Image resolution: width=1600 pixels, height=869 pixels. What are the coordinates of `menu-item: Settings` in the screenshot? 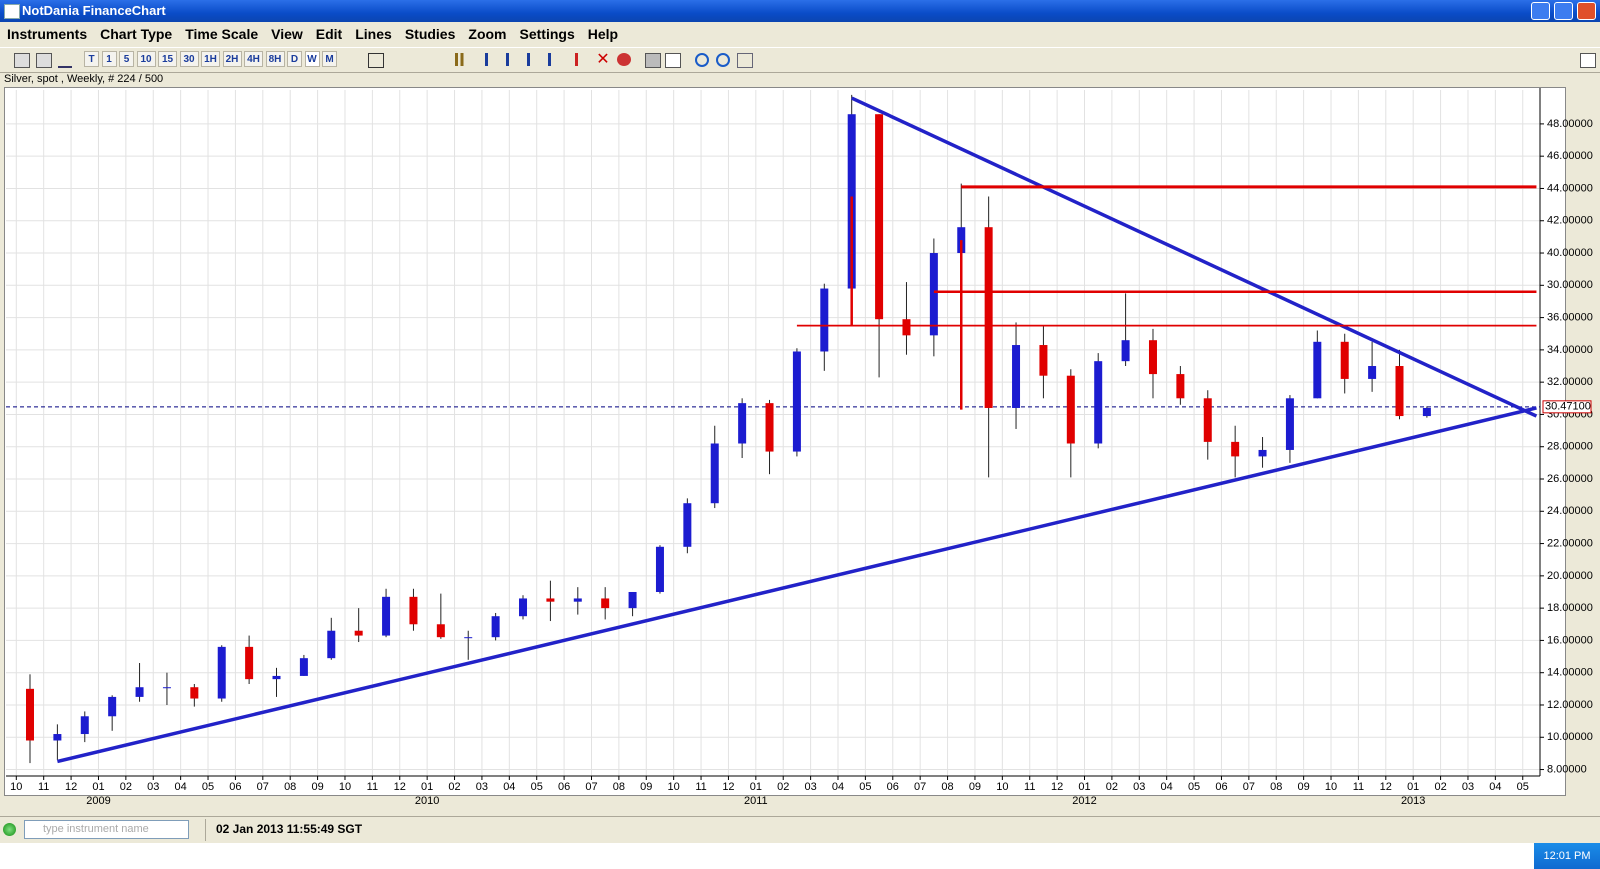 It's located at (547, 34).